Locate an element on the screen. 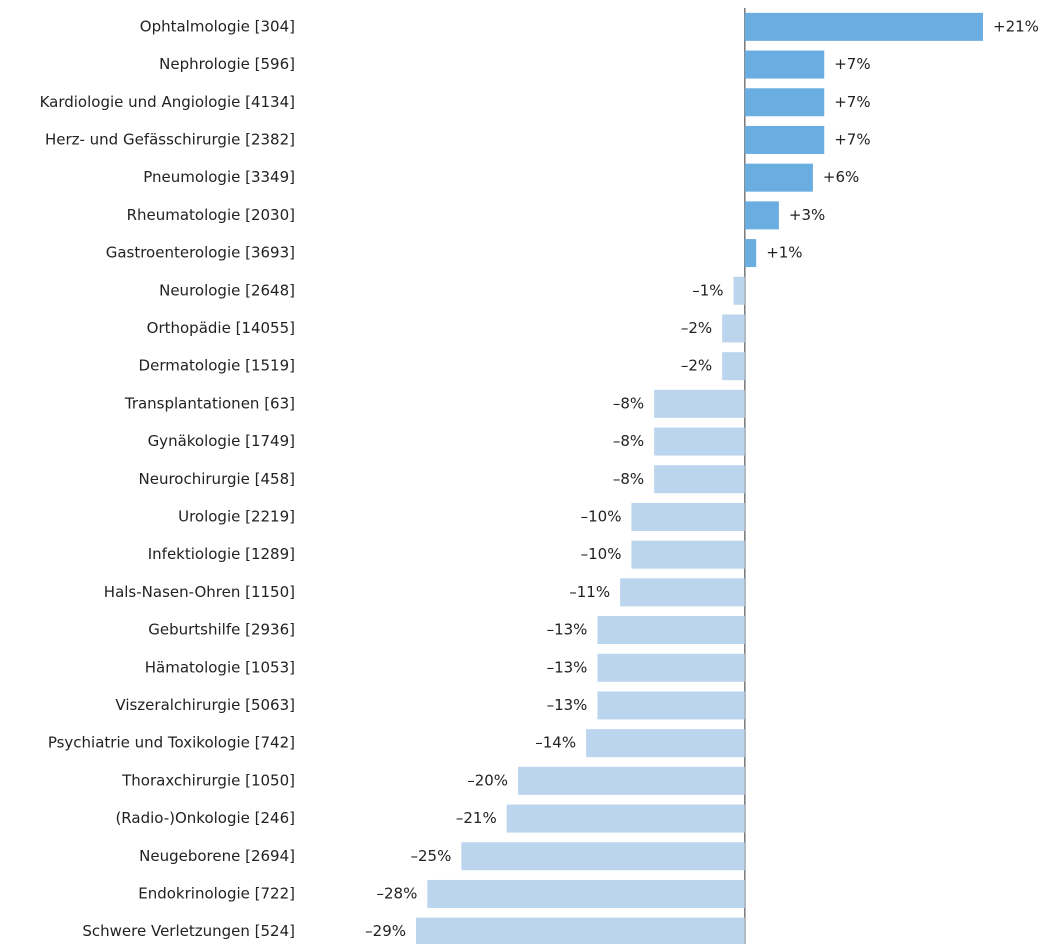 This screenshot has height=944, width=1041. category-label: Hals-Nasen-Ohren [1150] is located at coordinates (199, 592).